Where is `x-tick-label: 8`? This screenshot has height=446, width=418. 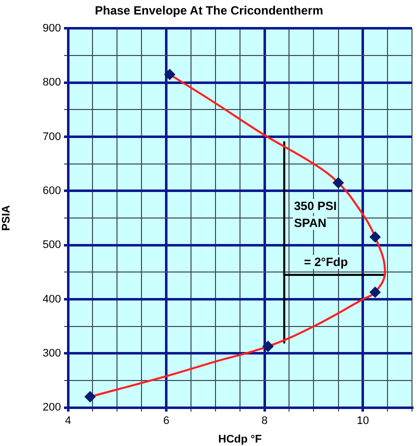
x-tick-label: 8 is located at coordinates (265, 421).